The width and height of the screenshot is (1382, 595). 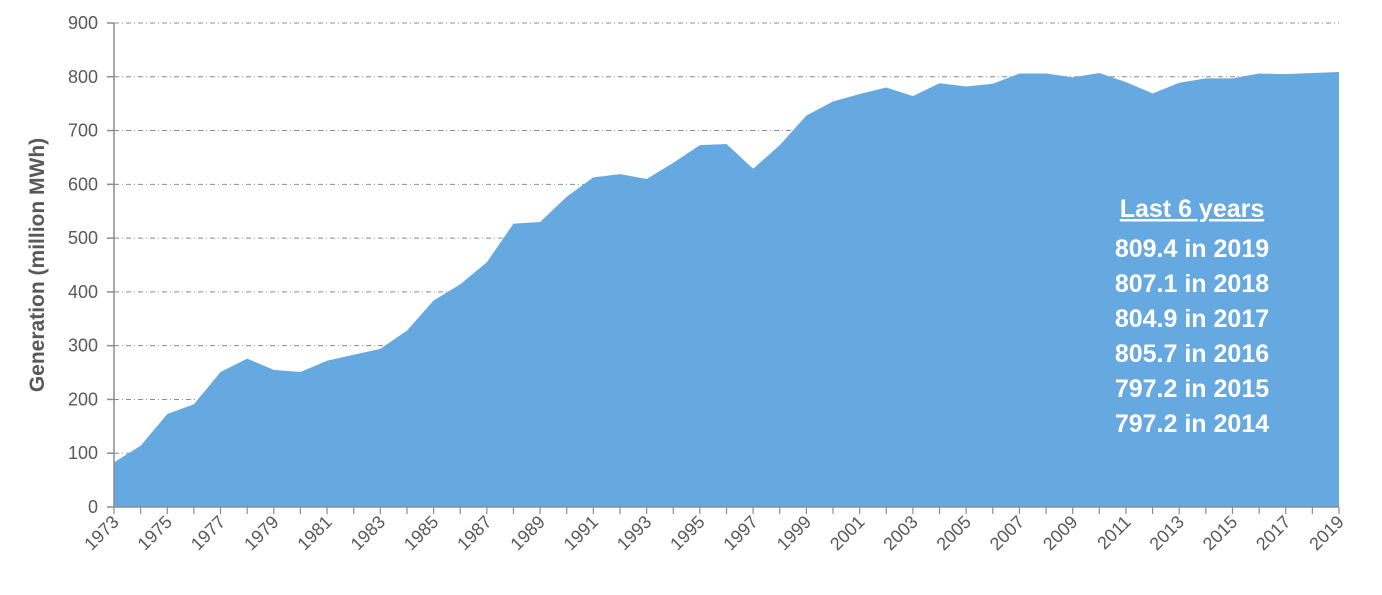 What do you see at coordinates (261, 533) in the screenshot?
I see `x-tick-label: 1979` at bounding box center [261, 533].